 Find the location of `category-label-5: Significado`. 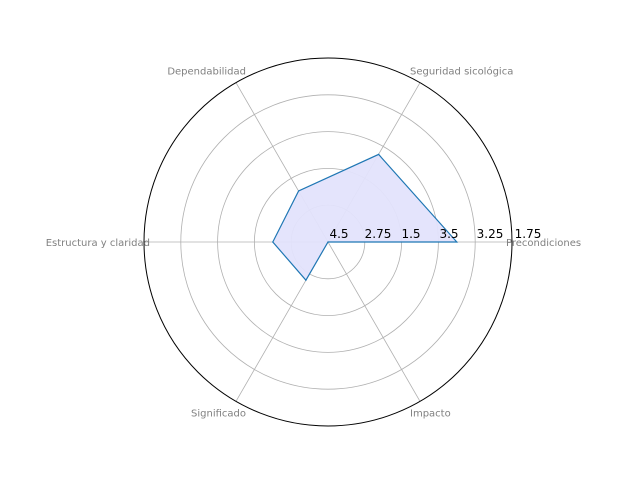

category-label-5: Significado is located at coordinates (218, 413).